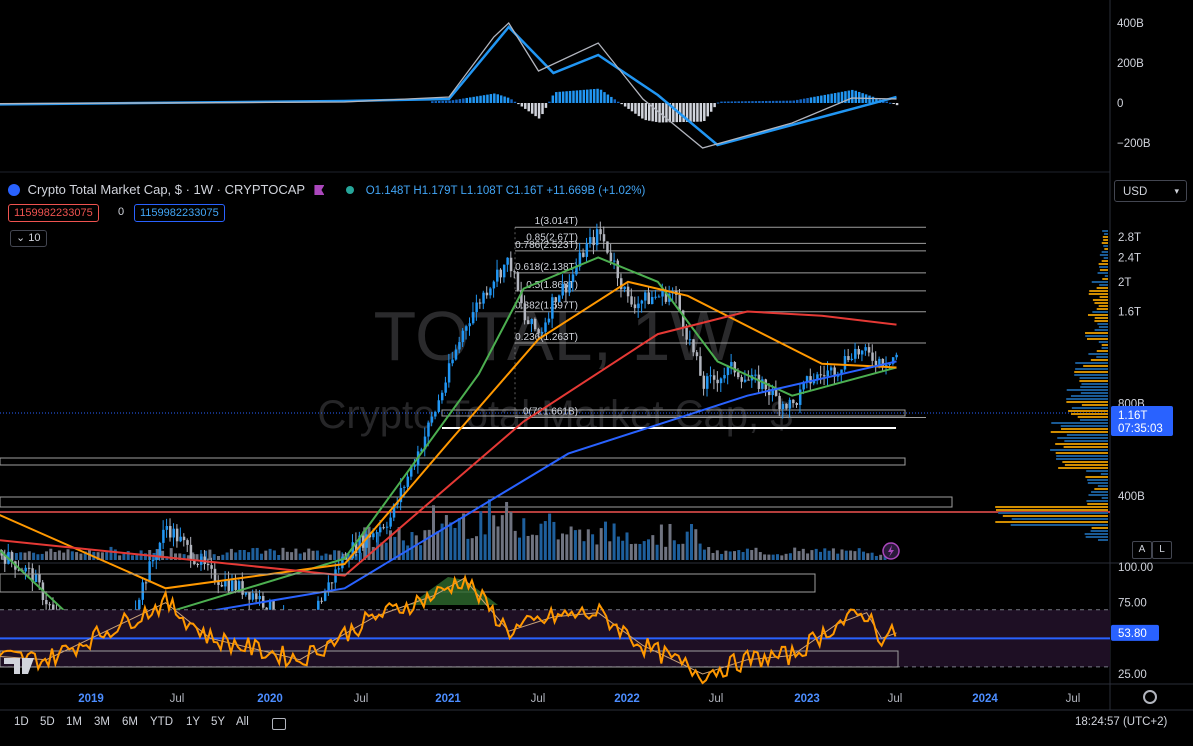 The height and width of the screenshot is (746, 1193). Describe the element at coordinates (242, 722) in the screenshot. I see `range-button-all: All` at that location.